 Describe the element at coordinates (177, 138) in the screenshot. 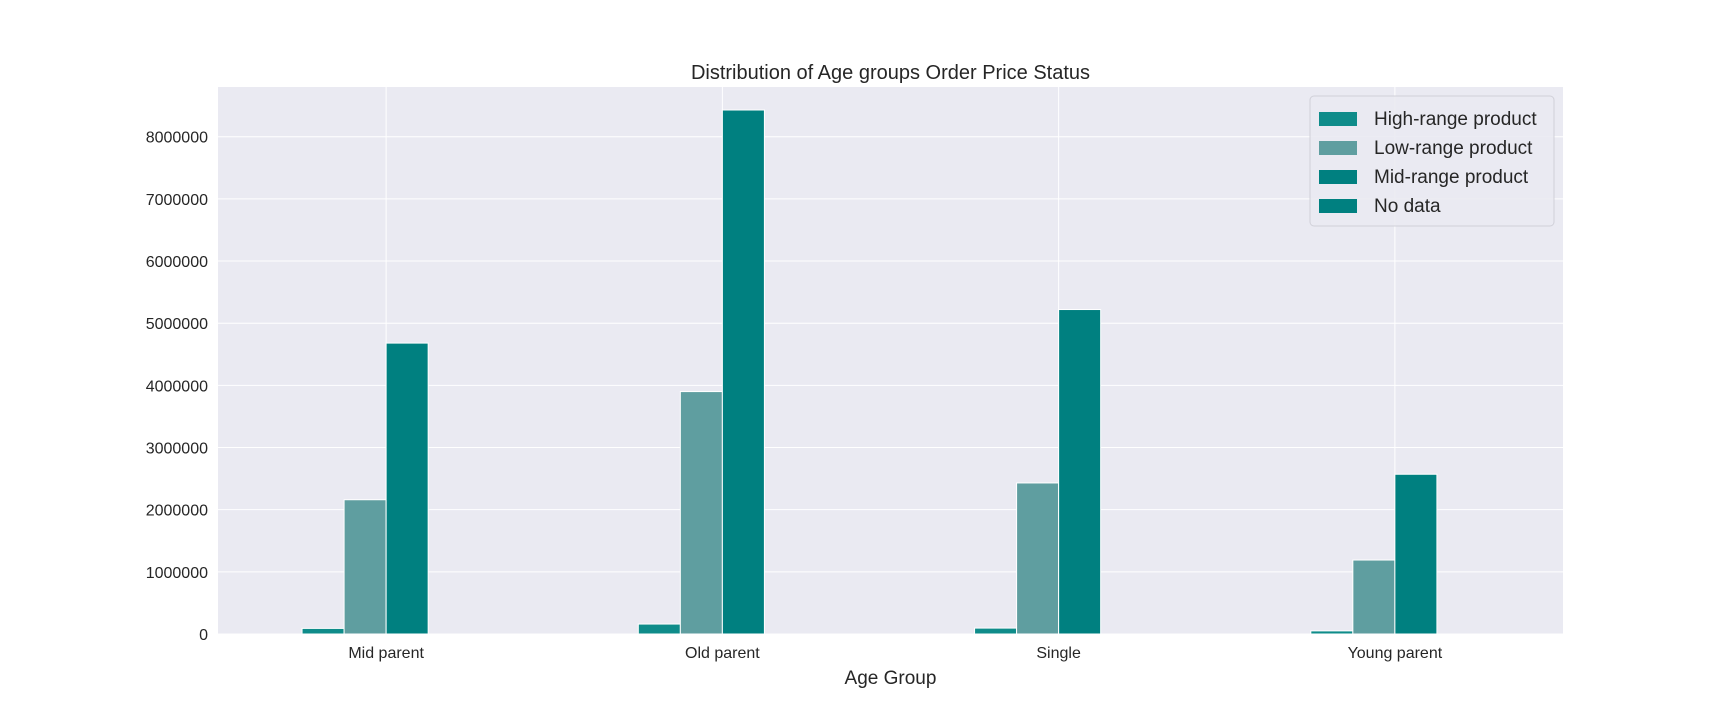

I see `y-tick-label: 8000000` at that location.